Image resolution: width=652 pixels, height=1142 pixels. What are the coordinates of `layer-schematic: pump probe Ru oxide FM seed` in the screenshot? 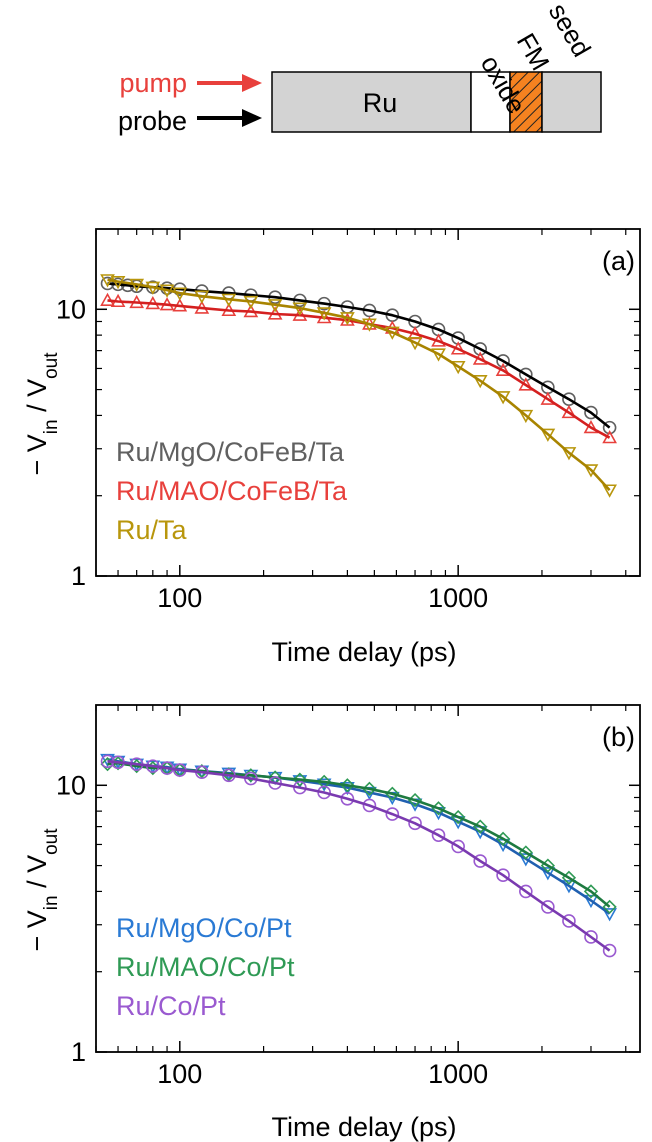 It's located at (360, 68).